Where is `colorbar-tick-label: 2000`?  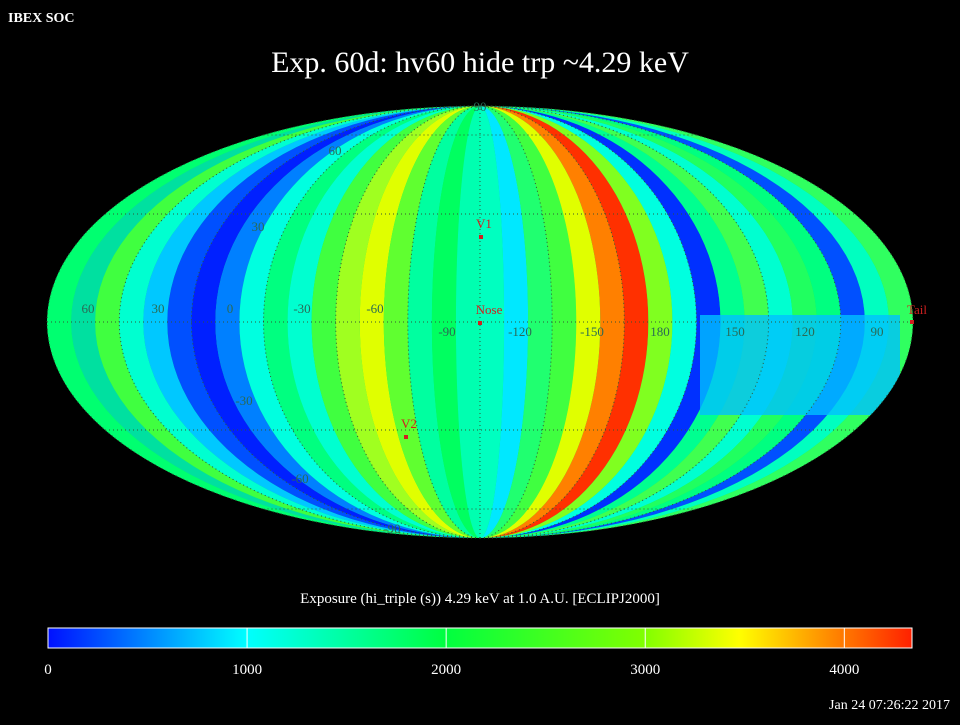
colorbar-tick-label: 2000 is located at coordinates (446, 670).